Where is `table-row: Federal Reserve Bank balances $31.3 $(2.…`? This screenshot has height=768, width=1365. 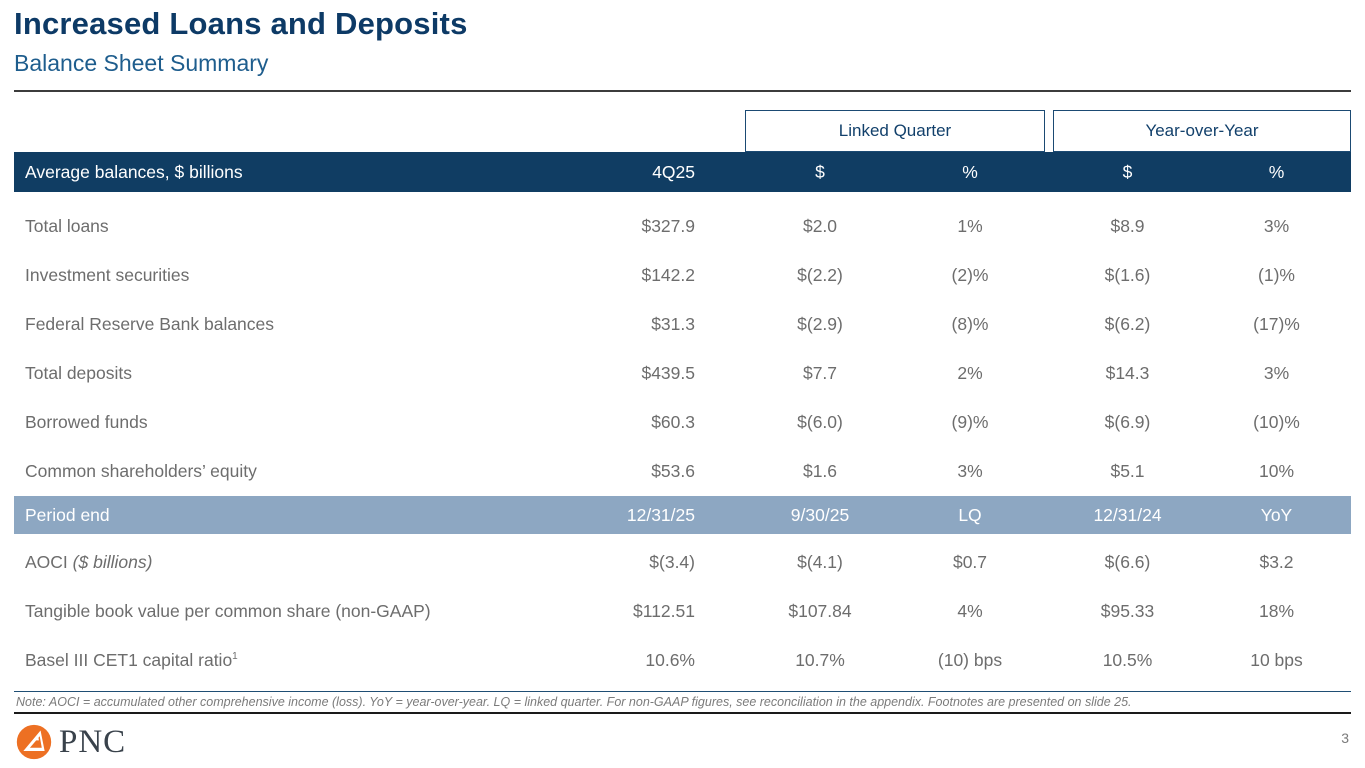 table-row: Federal Reserve Bank balances $31.3 $(2.… is located at coordinates (682, 324).